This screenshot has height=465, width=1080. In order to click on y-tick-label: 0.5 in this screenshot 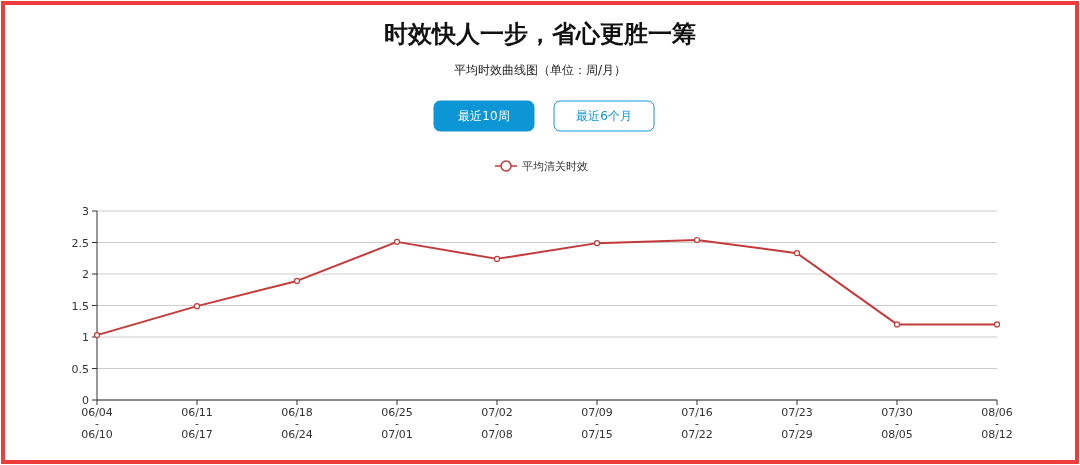, I will do `click(80, 369)`.